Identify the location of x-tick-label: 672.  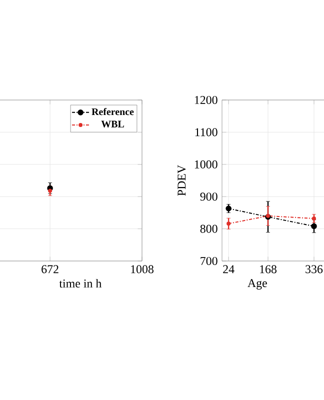
(50, 269).